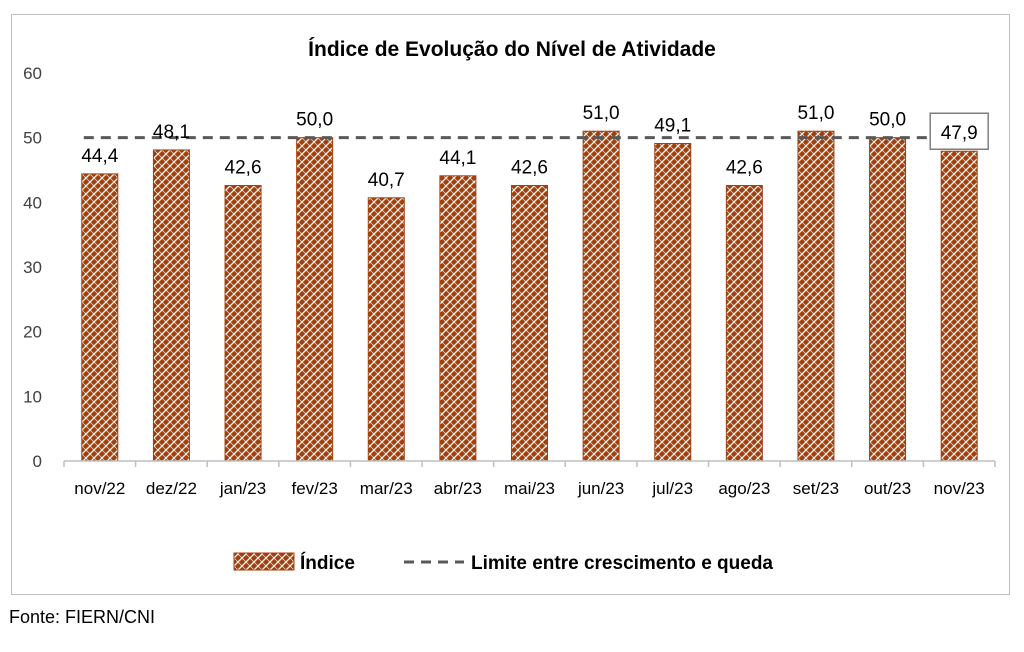 The width and height of the screenshot is (1024, 652). What do you see at coordinates (99, 488) in the screenshot?
I see `x-tick-label: nov/22` at bounding box center [99, 488].